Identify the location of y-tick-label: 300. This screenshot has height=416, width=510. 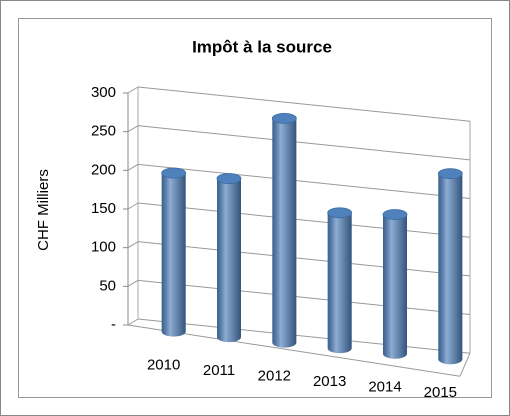
(103, 92).